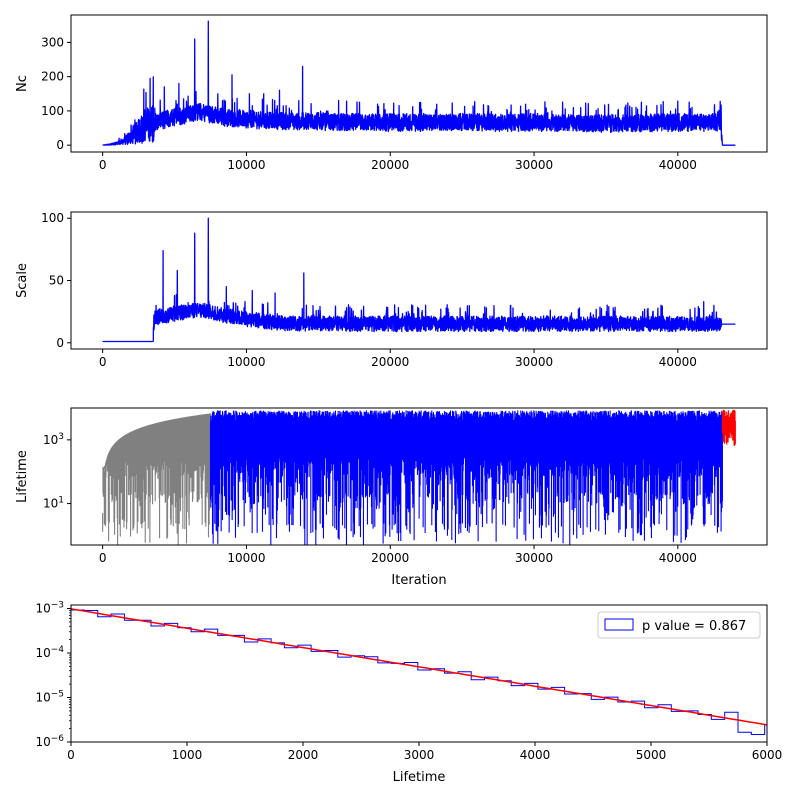  Describe the element at coordinates (22, 83) in the screenshot. I see `nc-y-label: Nc` at that location.